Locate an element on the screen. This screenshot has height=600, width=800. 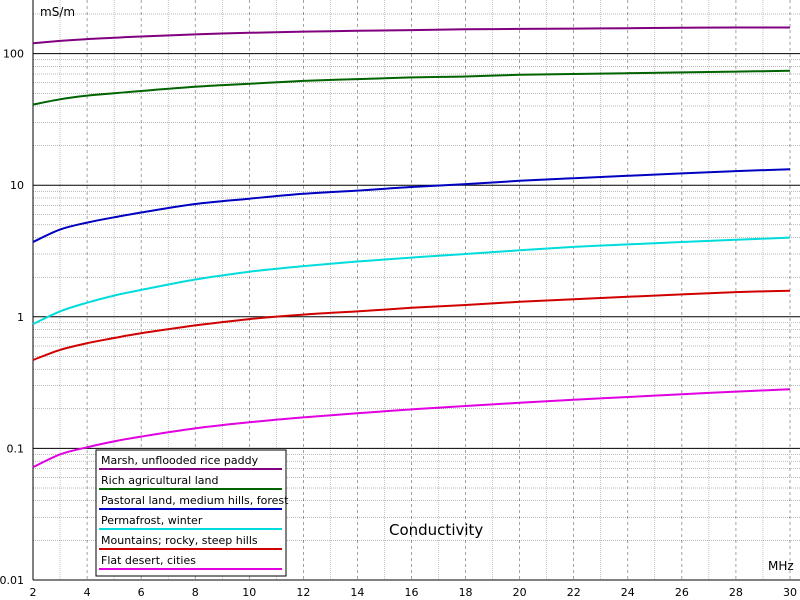
x-tick-label: 26 is located at coordinates (682, 592).